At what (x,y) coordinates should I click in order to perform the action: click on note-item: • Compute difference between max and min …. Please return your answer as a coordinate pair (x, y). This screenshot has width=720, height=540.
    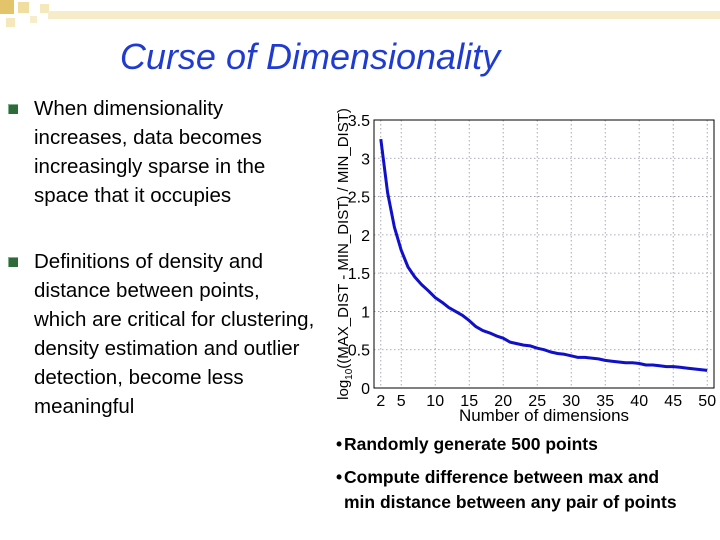
    Looking at the image, I should click on (528, 490).